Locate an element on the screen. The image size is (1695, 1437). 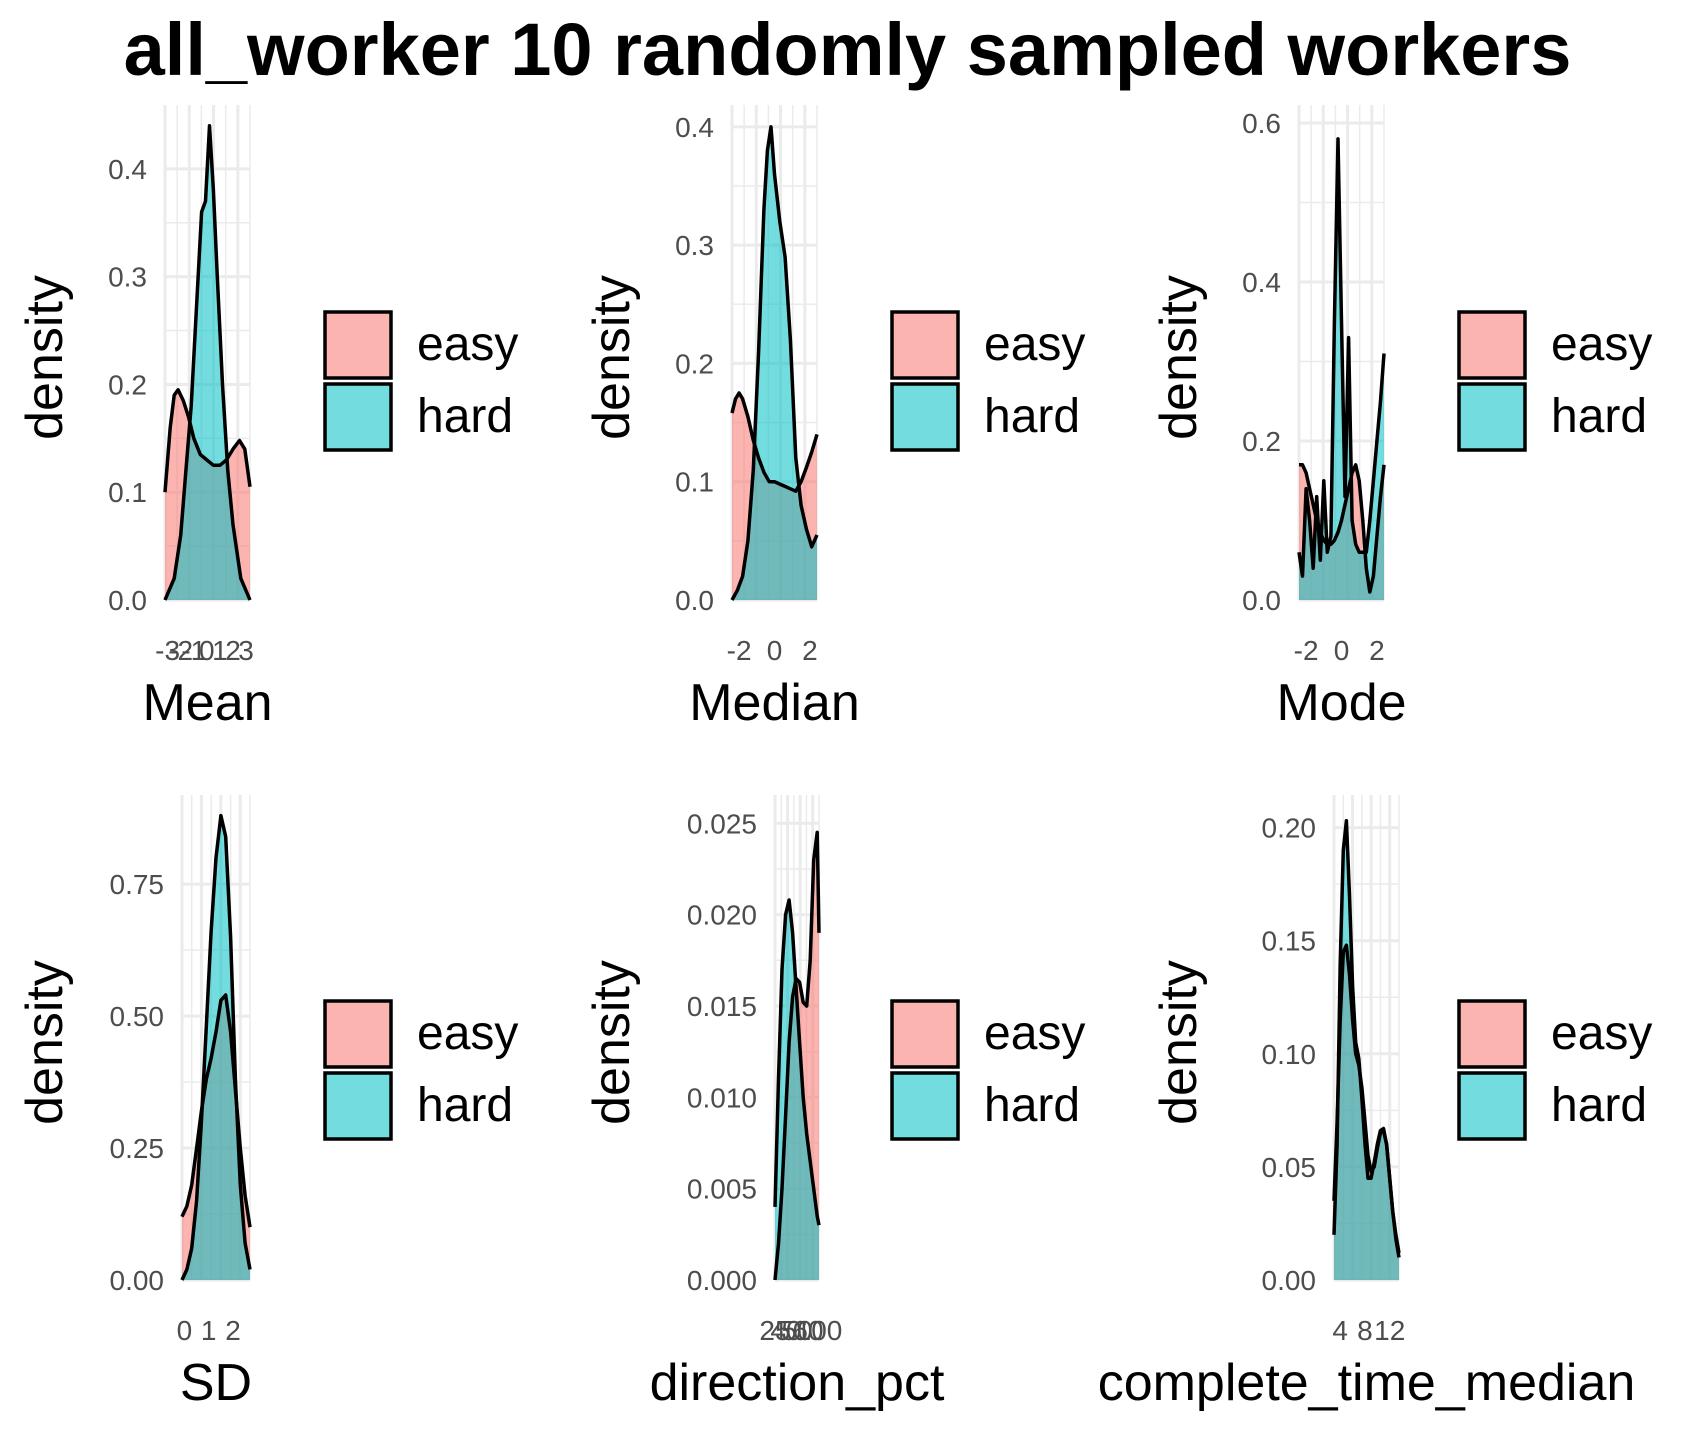
density-panel-2: 0.0 0.1 0.2 0.3 0.4 -2 0 2 density Median easy hard is located at coordinates (834, 418).